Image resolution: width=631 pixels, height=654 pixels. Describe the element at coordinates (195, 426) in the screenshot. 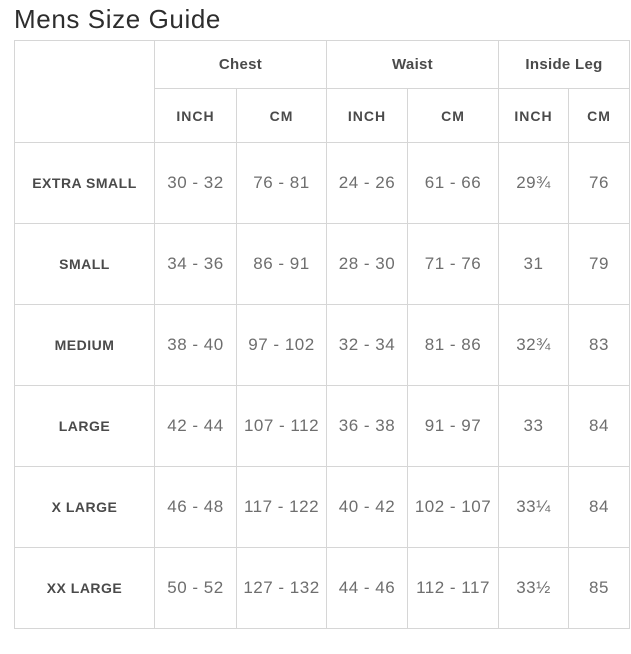

I see `chest-inch-value: 42 - 44` at that location.